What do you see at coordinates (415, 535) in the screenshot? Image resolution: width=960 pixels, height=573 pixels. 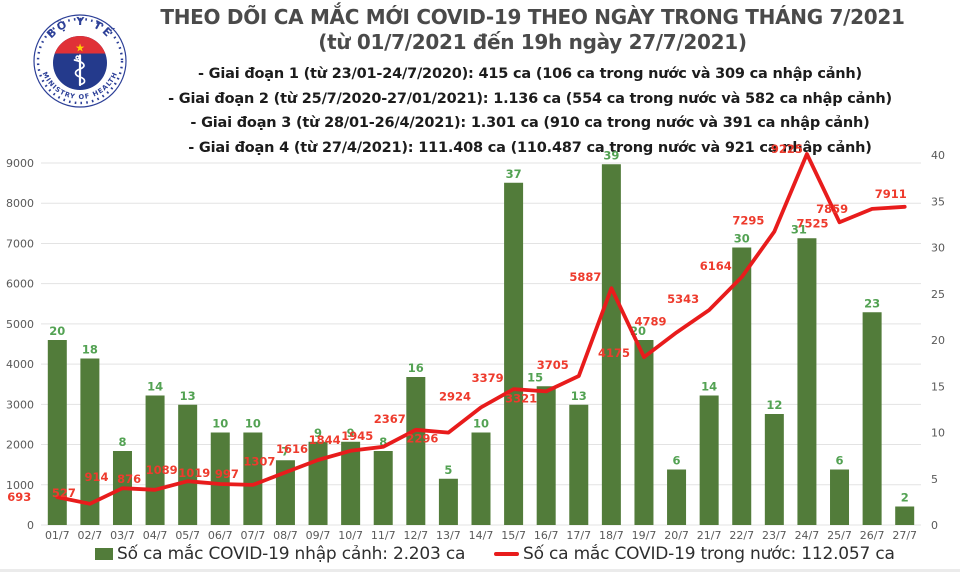 I see `svg-text: 12/7` at bounding box center [415, 535].